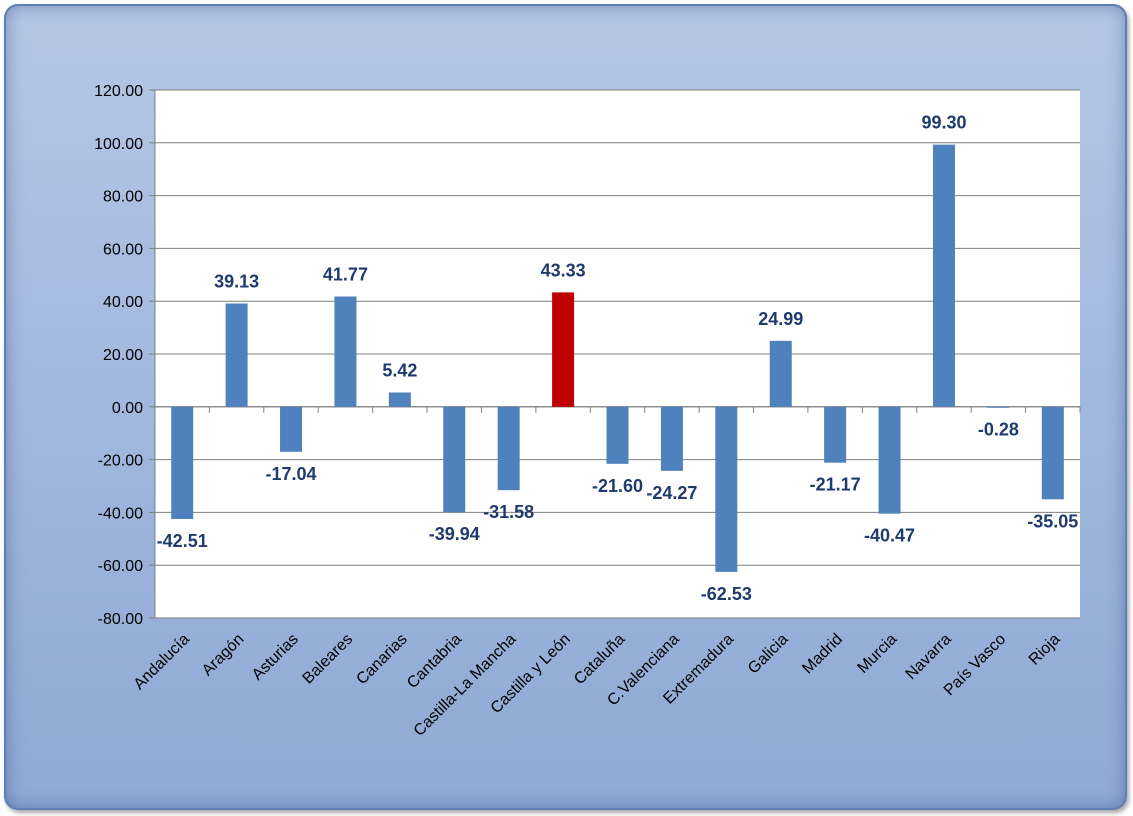 This screenshot has width=1133, height=816. Describe the element at coordinates (835, 485) in the screenshot. I see `data-label: -21.17` at that location.